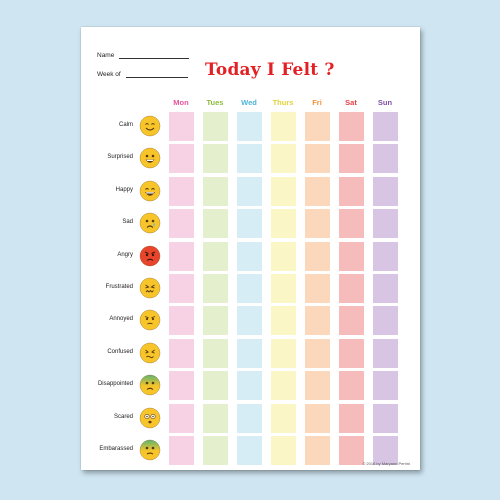 Image resolution: width=500 pixels, height=500 pixels. I want to click on checkbox-angry-mon, so click(181, 256).